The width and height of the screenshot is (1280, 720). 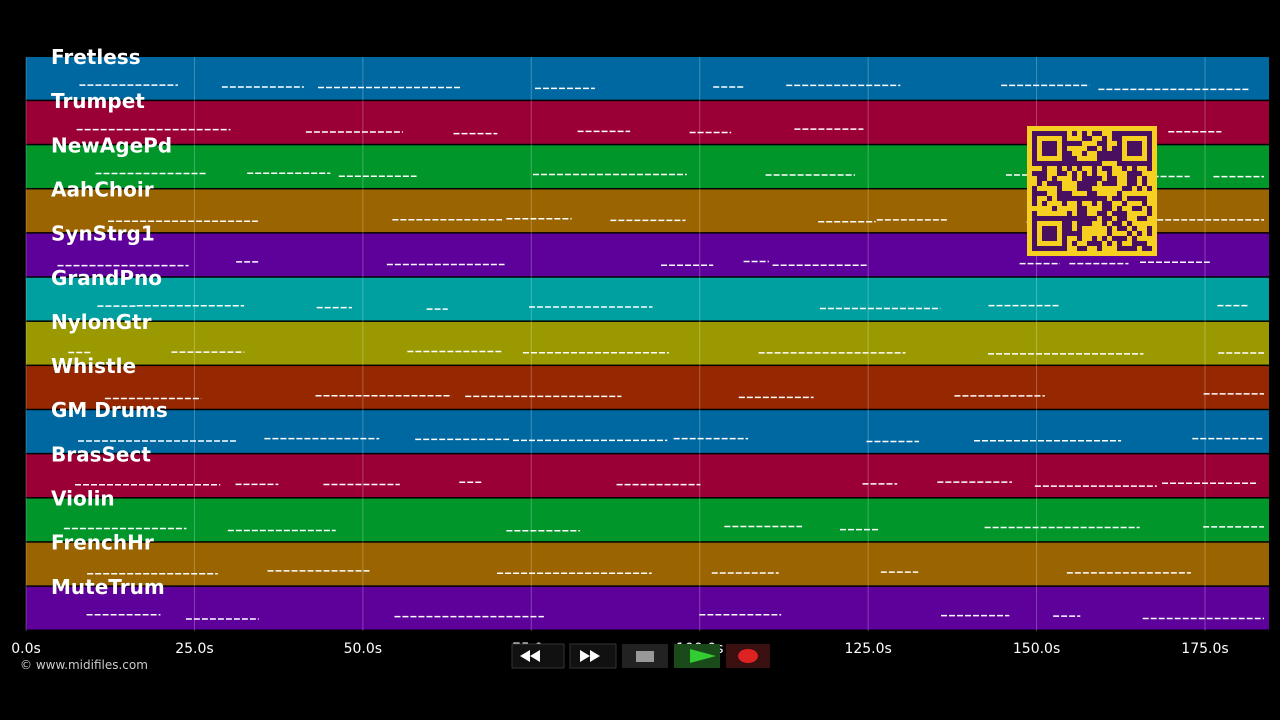 I want to click on qr-code, so click(x=1092, y=191).